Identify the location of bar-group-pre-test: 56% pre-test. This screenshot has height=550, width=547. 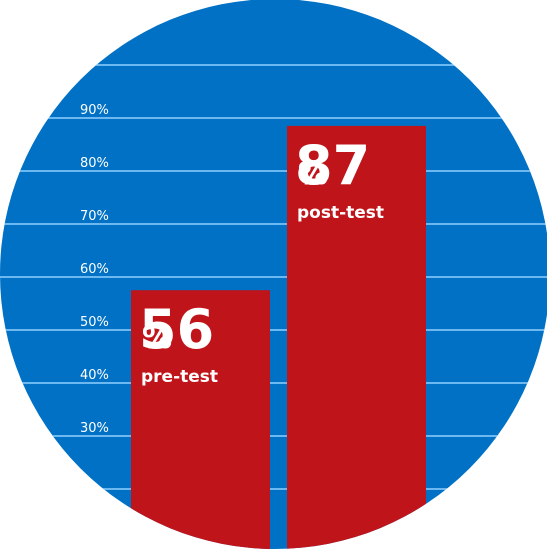
(200, 419).